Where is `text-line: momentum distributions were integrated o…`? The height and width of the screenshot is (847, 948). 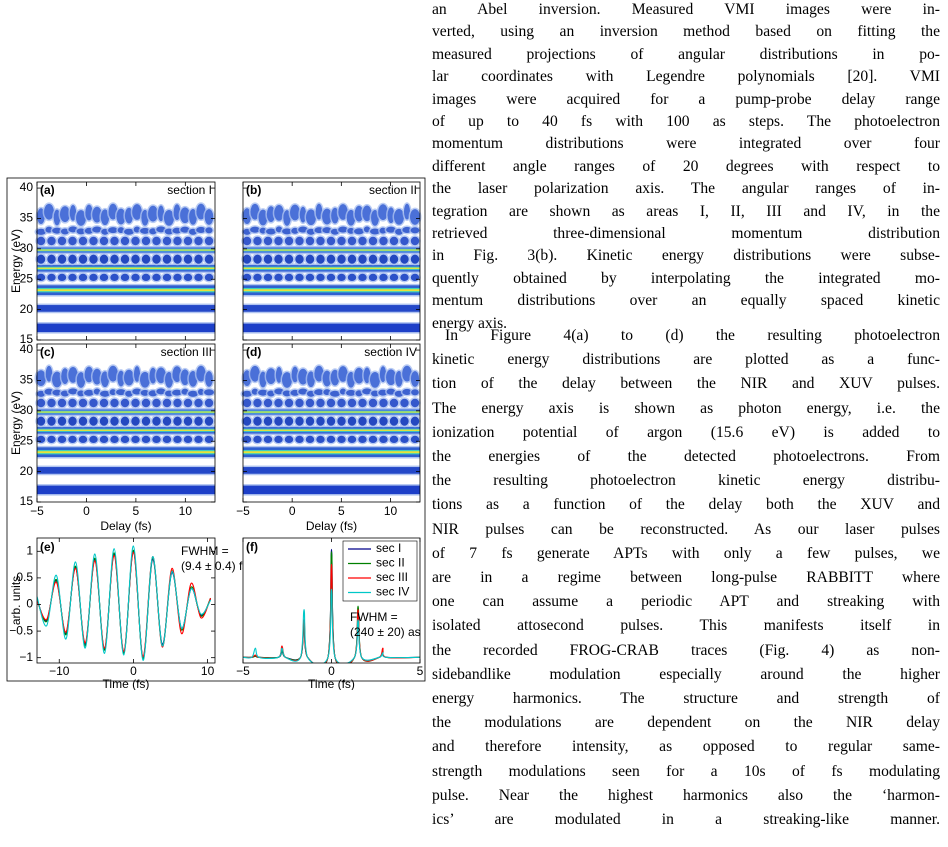
text-line: momentum distributions were integrated o… is located at coordinates (686, 144).